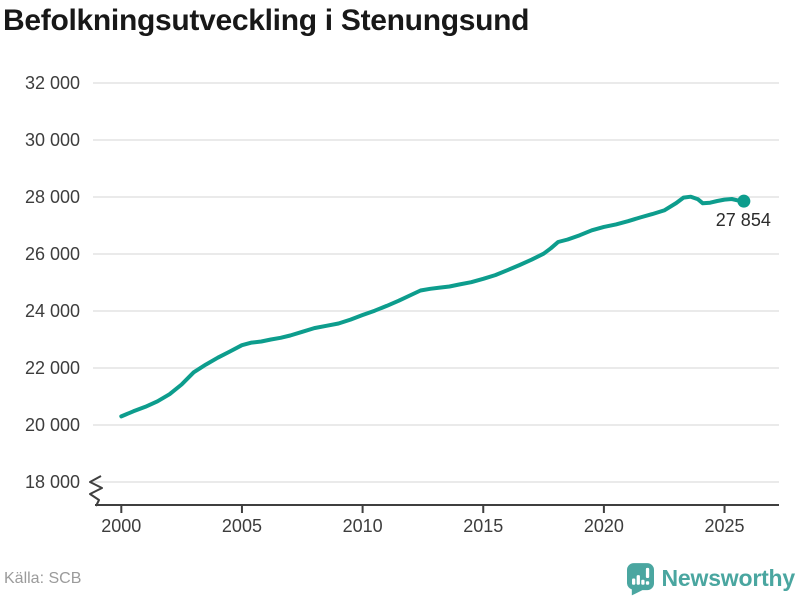  I want to click on x-tick-label: 2015, so click(483, 526).